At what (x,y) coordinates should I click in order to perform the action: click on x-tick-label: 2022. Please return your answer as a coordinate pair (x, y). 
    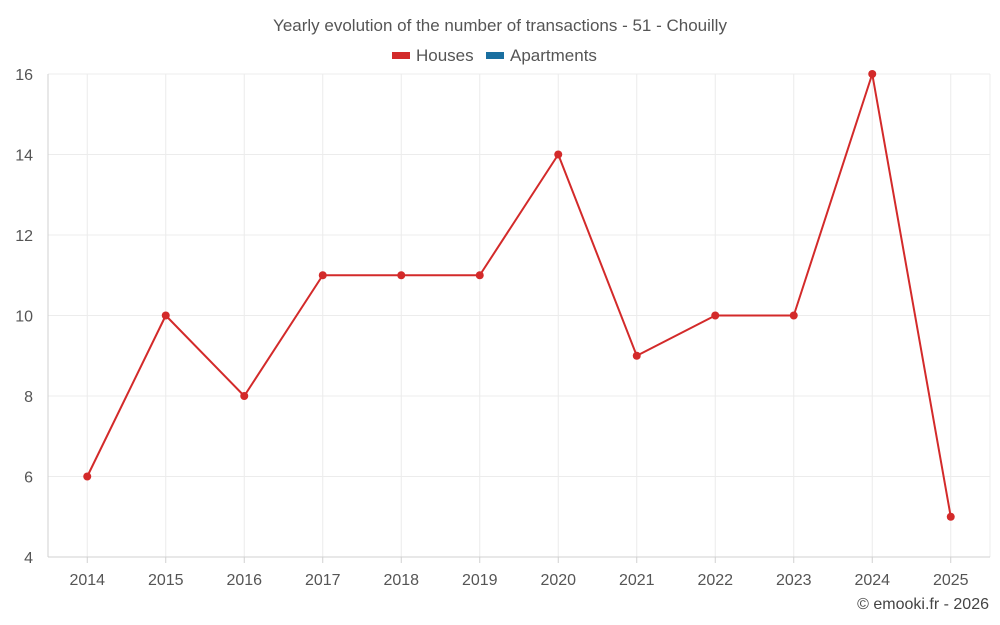
    Looking at the image, I should click on (715, 580).